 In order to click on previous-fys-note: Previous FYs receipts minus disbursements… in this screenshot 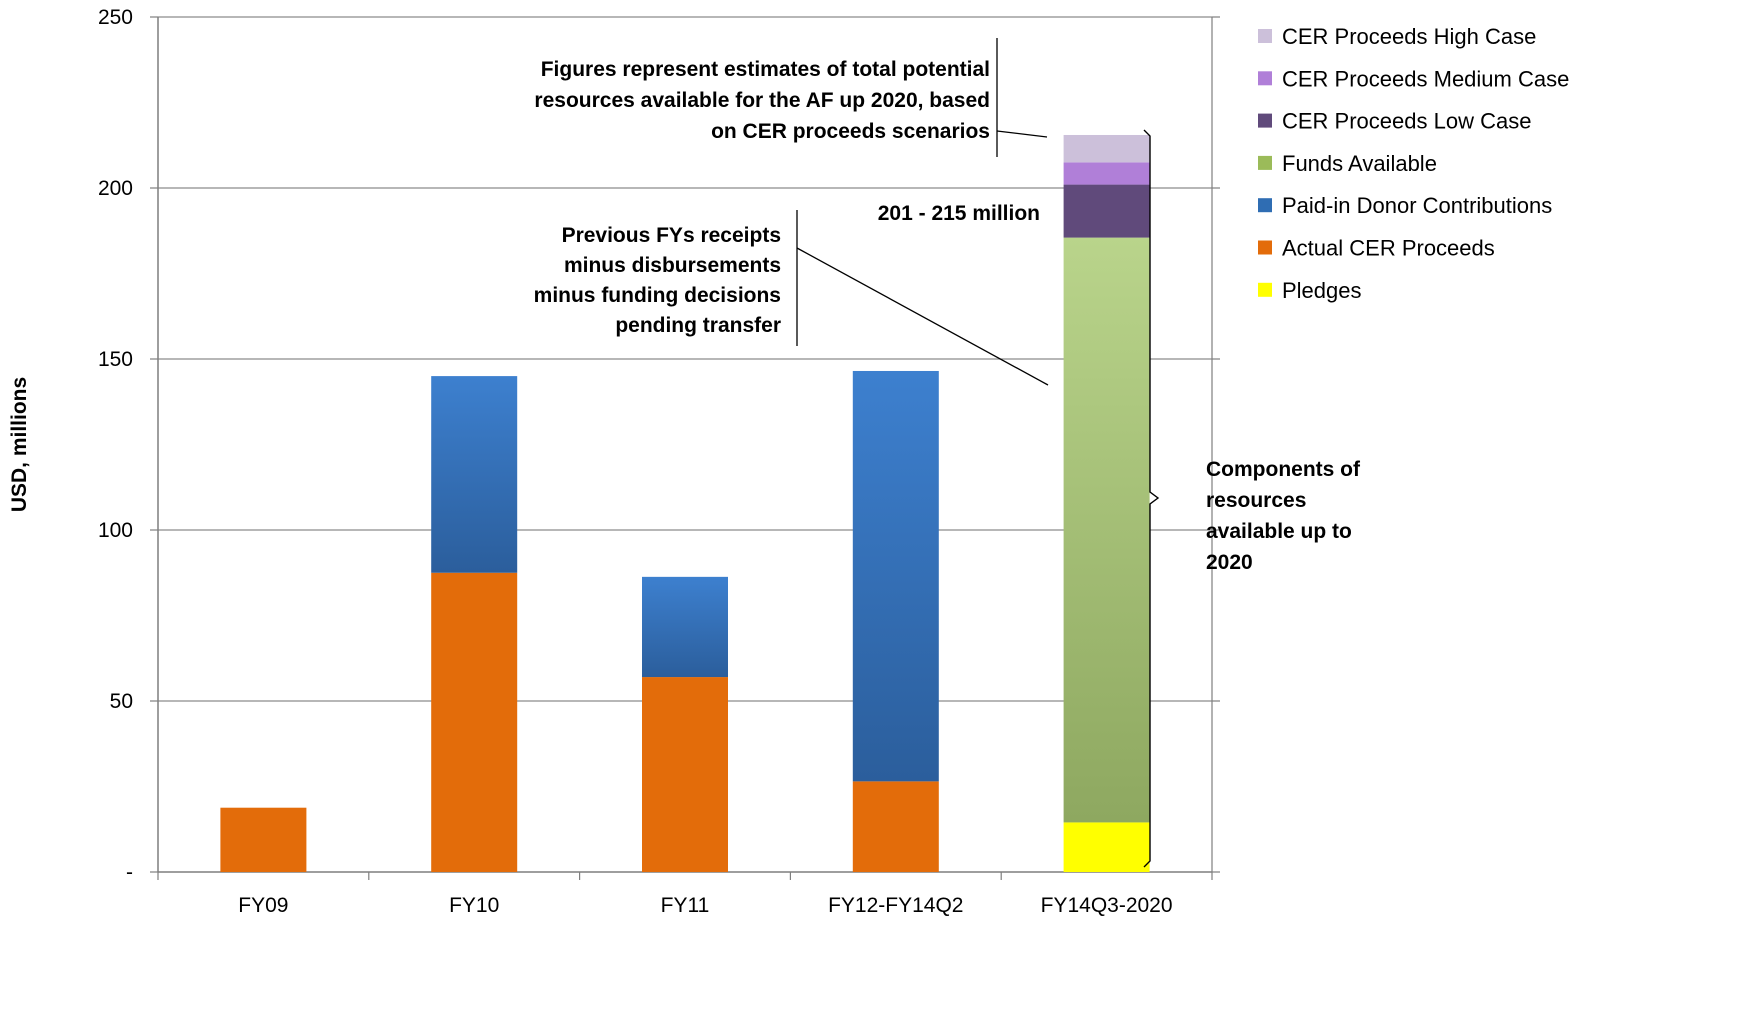, I will do `click(657, 280)`.